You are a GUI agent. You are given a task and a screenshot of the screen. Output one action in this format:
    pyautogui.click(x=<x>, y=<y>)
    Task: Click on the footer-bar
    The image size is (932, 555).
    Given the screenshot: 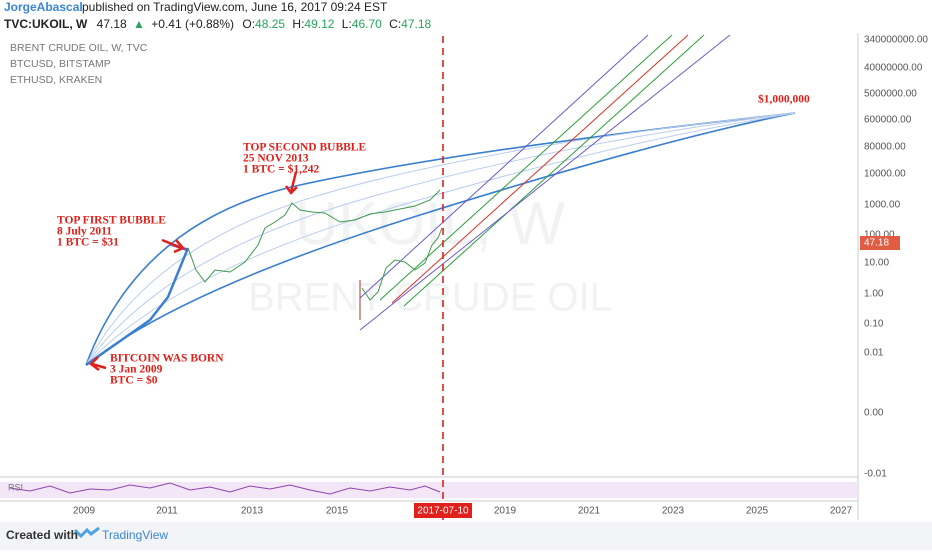 What is the action you would take?
    pyautogui.click(x=466, y=536)
    